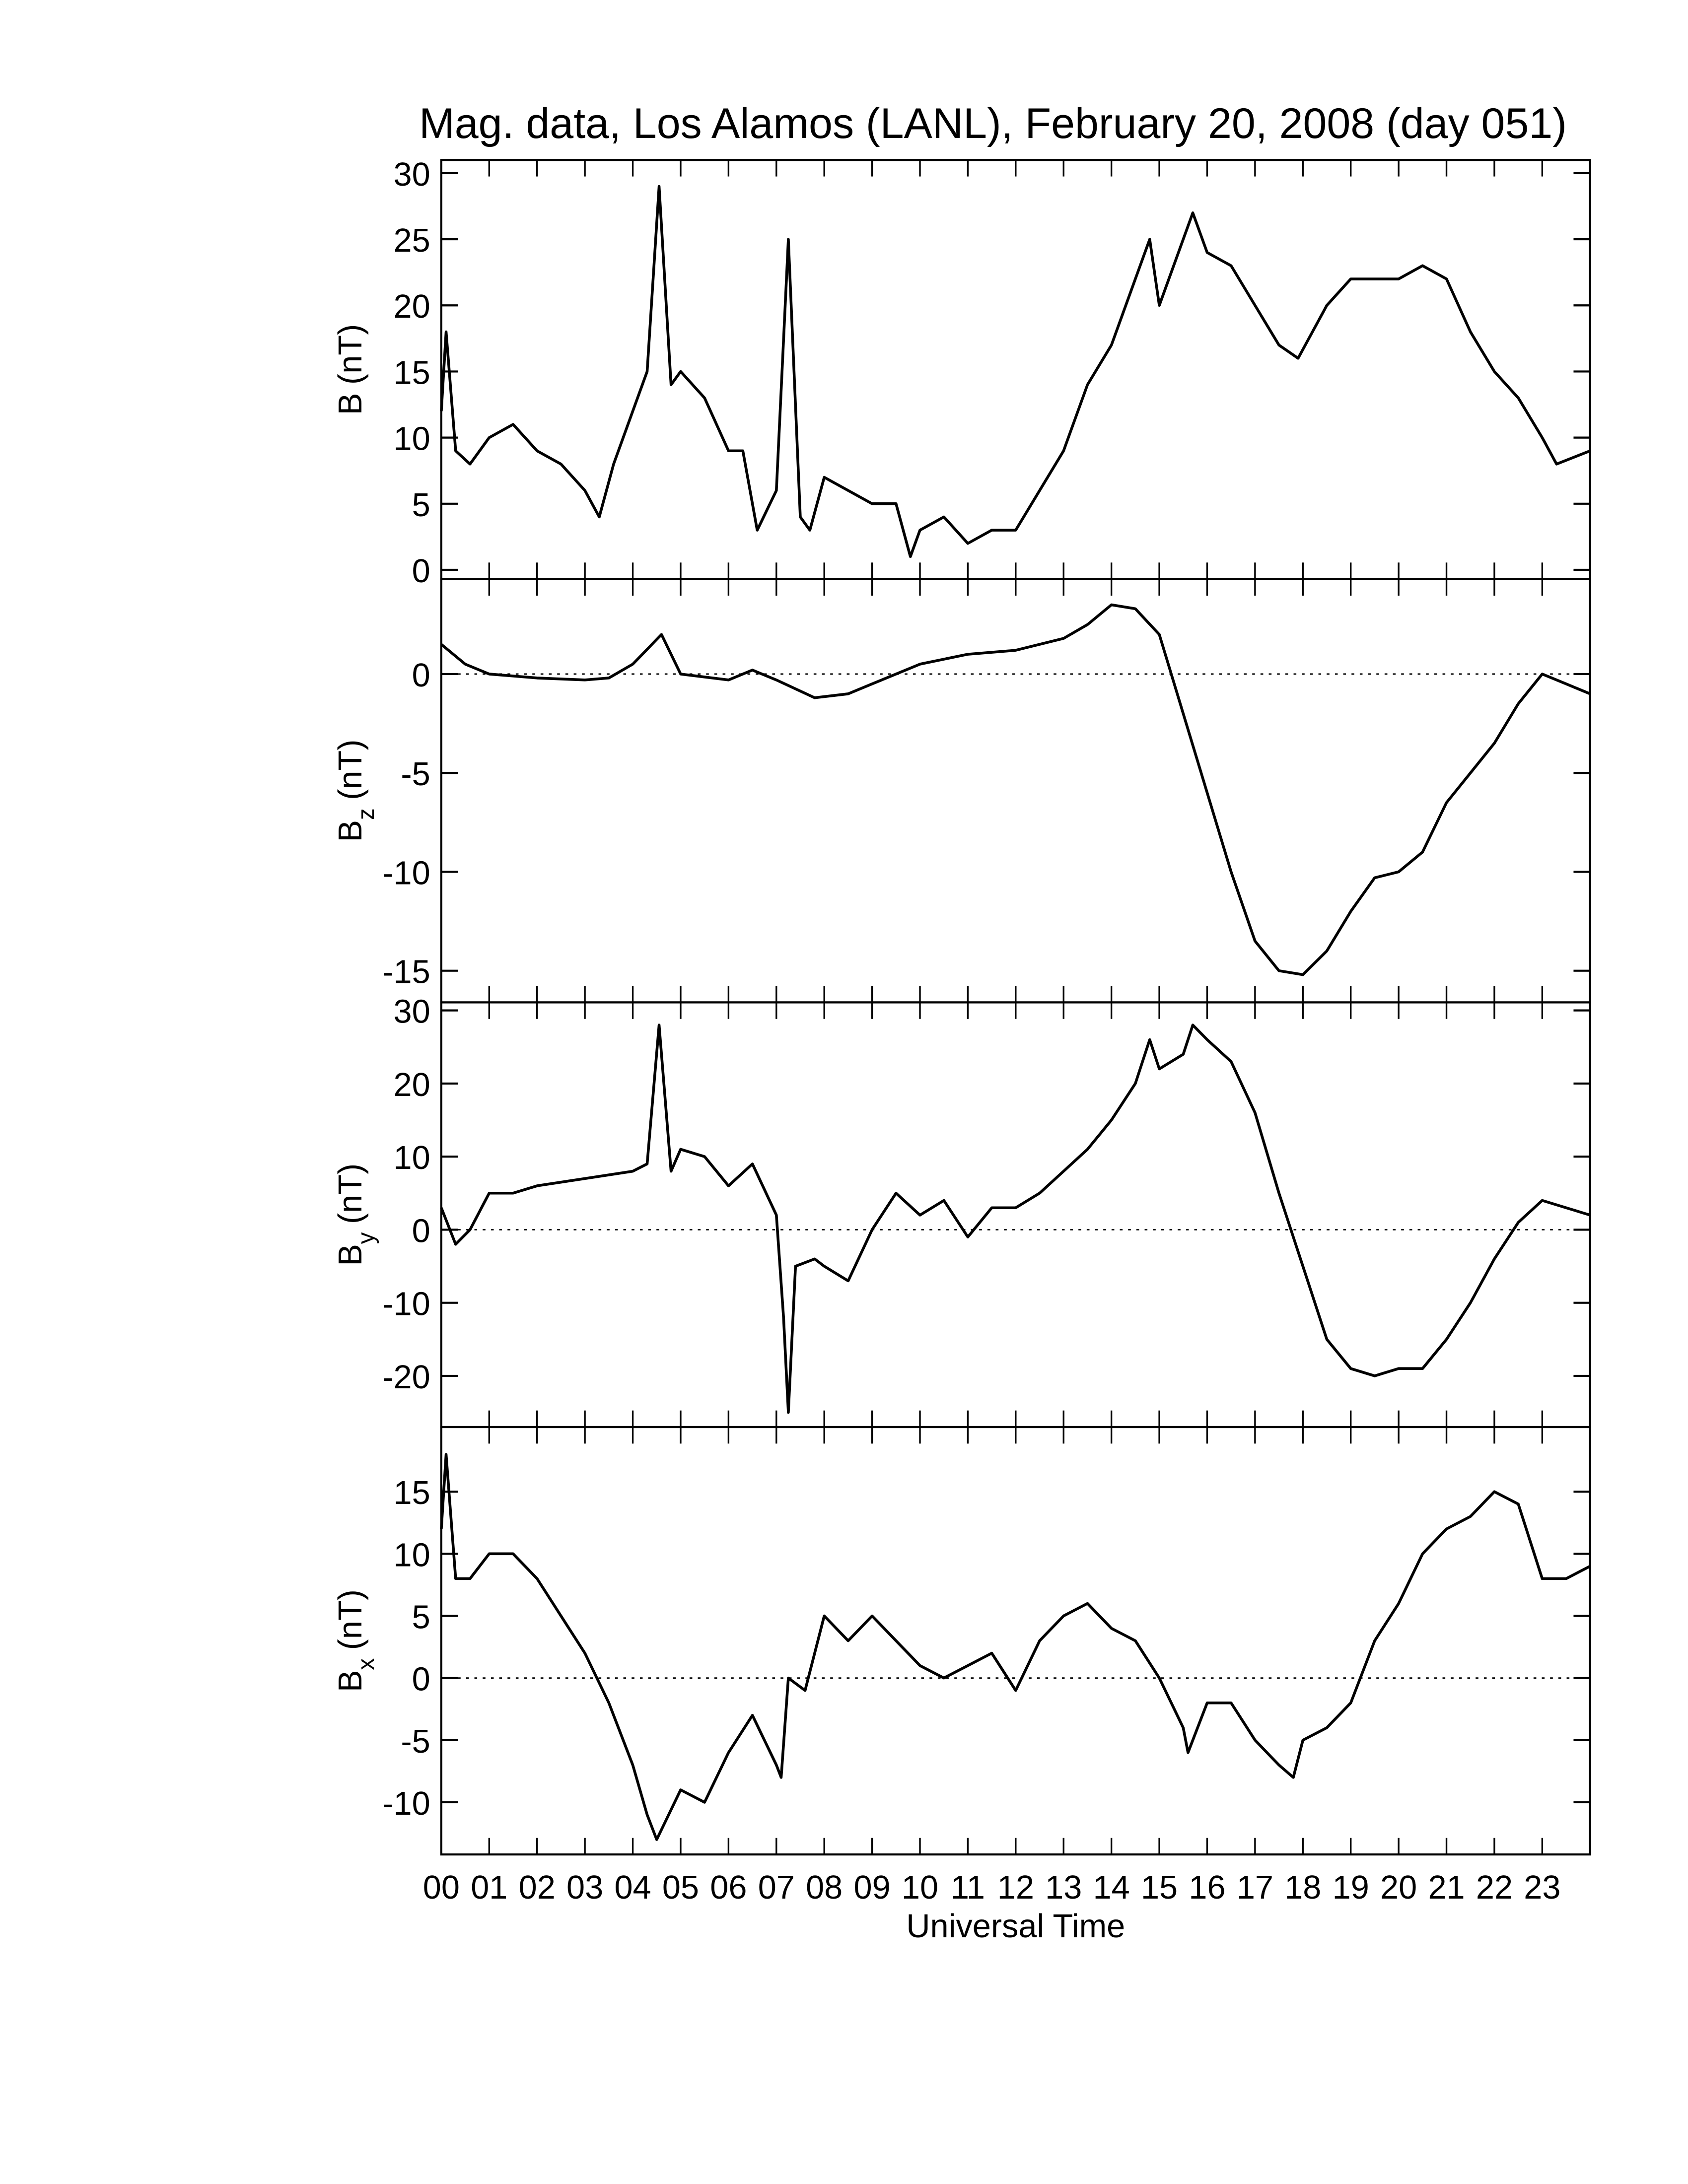 The image size is (1688, 2184). Describe the element at coordinates (872, 1887) in the screenshot. I see `x-tick-label: 09` at that location.